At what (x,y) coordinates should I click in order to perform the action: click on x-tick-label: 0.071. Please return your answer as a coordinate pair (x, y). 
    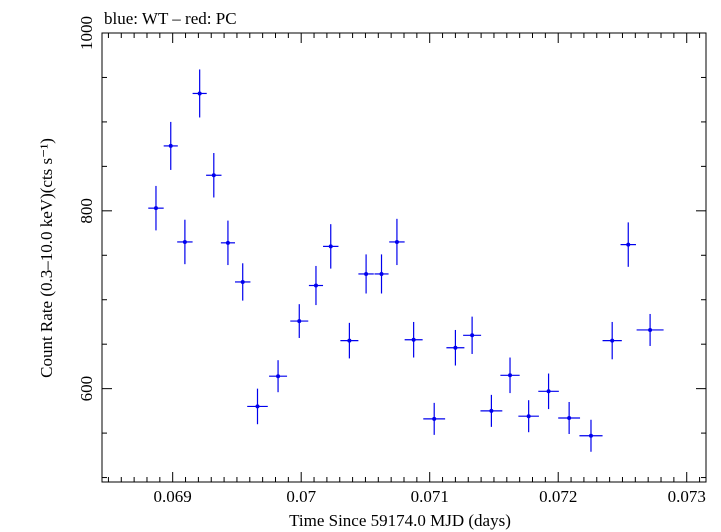
    Looking at the image, I should click on (430, 496).